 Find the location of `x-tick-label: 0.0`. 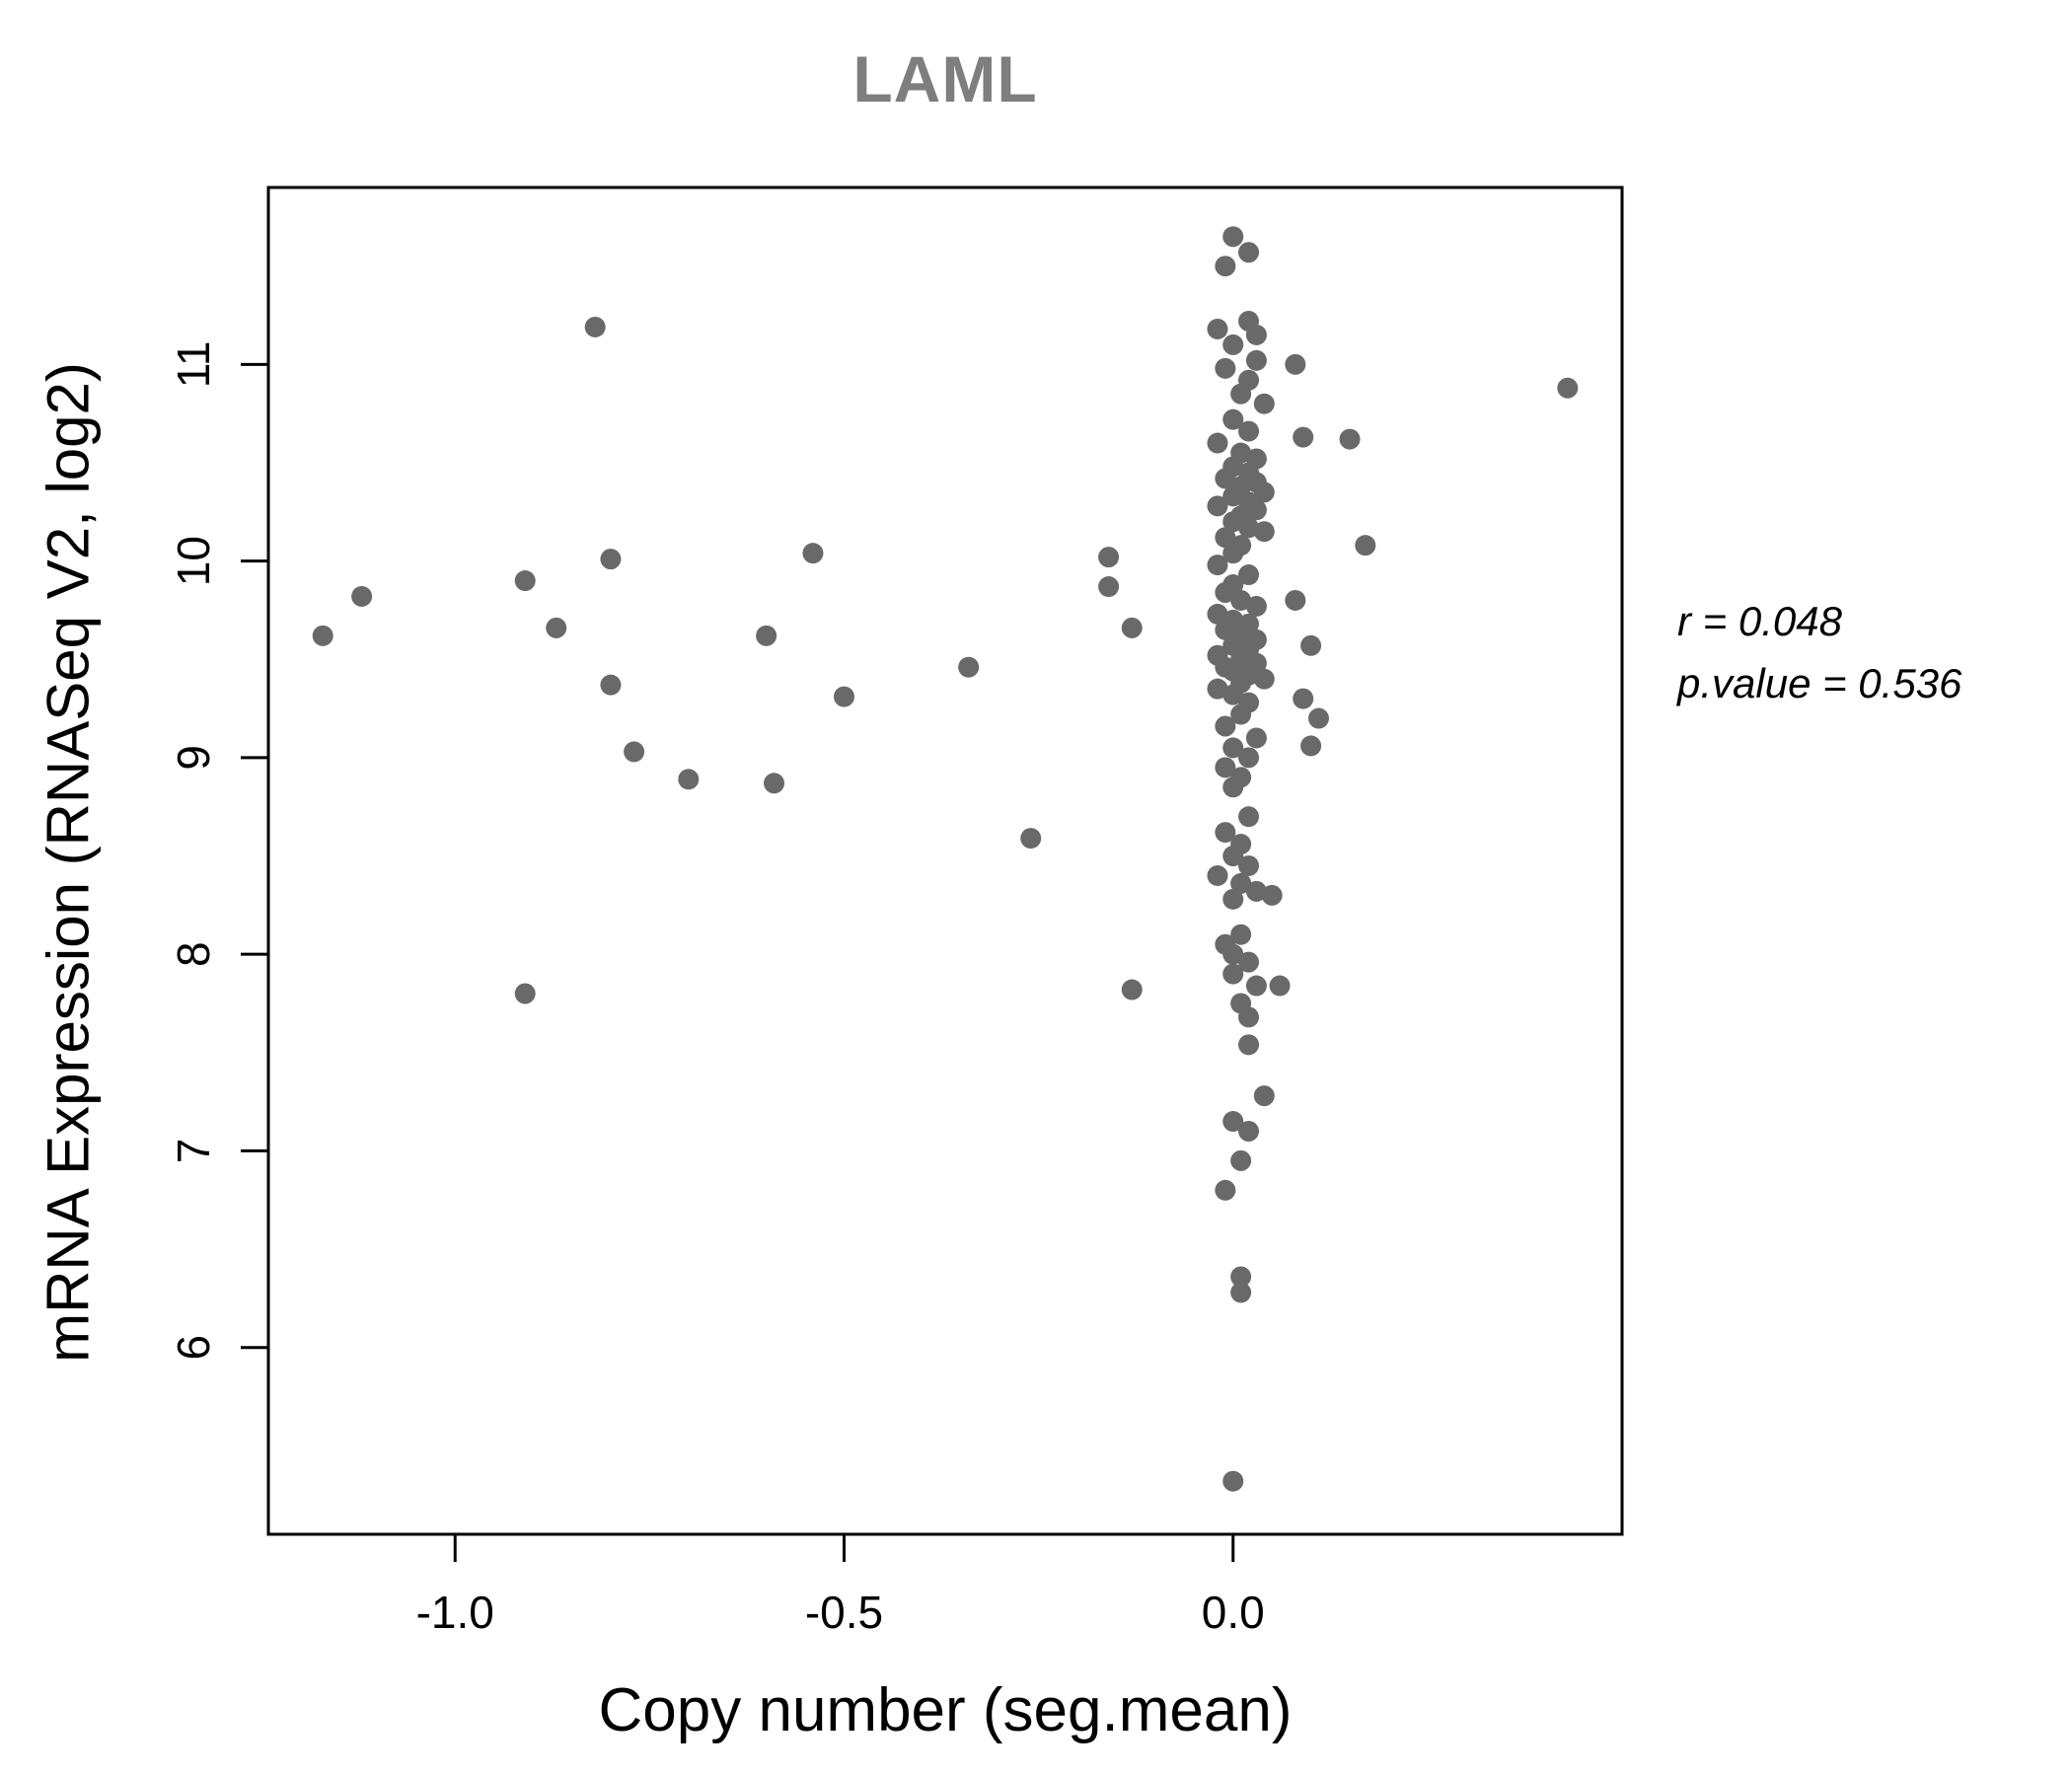

x-tick-label: 0.0 is located at coordinates (1233, 1613).